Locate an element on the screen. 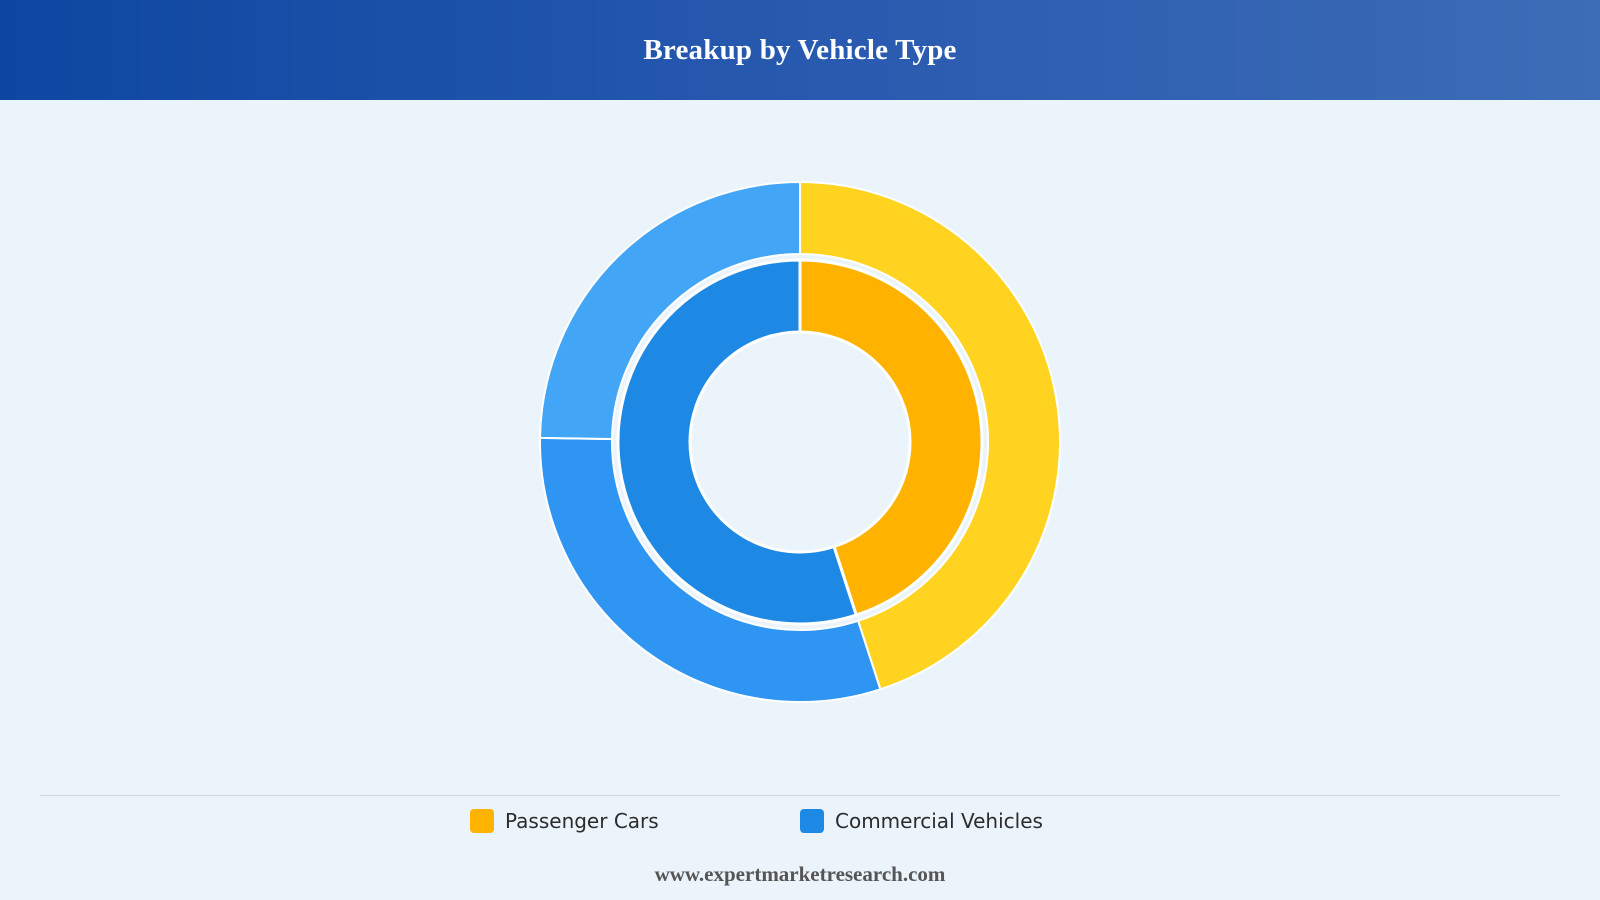 This screenshot has width=1600, height=900. outer-slice-passenger-cars is located at coordinates (930, 435).